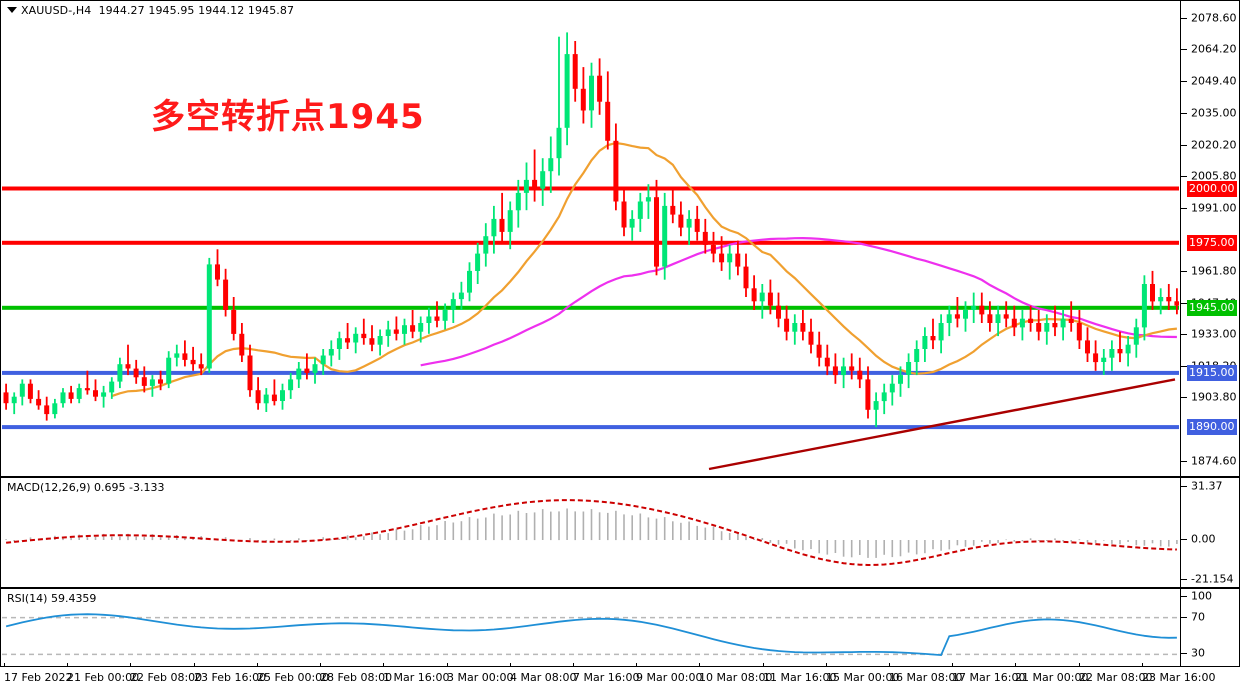  What do you see at coordinates (1212, 307) in the screenshot?
I see `price-level-badge: 1945.00` at bounding box center [1212, 307].